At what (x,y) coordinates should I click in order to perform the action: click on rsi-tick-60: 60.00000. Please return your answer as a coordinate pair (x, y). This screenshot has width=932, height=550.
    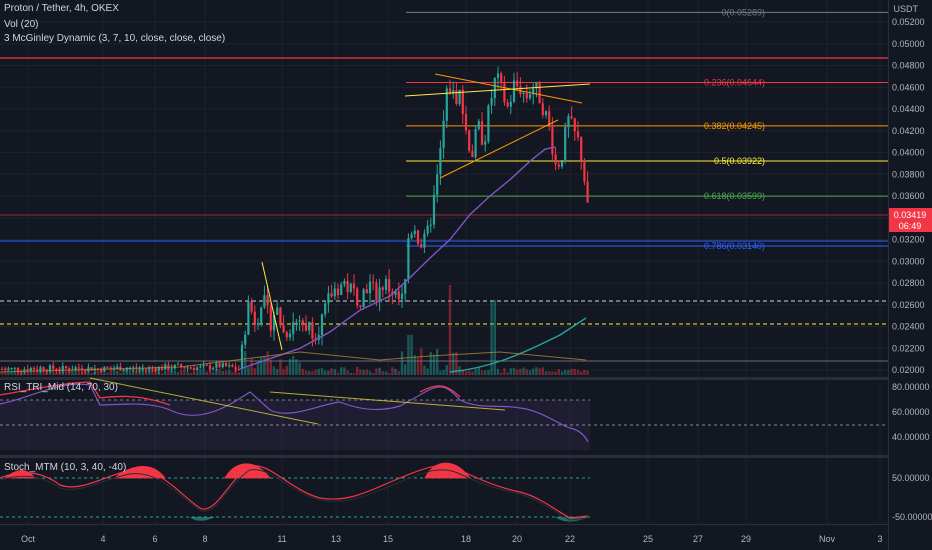
    Looking at the image, I should click on (911, 412).